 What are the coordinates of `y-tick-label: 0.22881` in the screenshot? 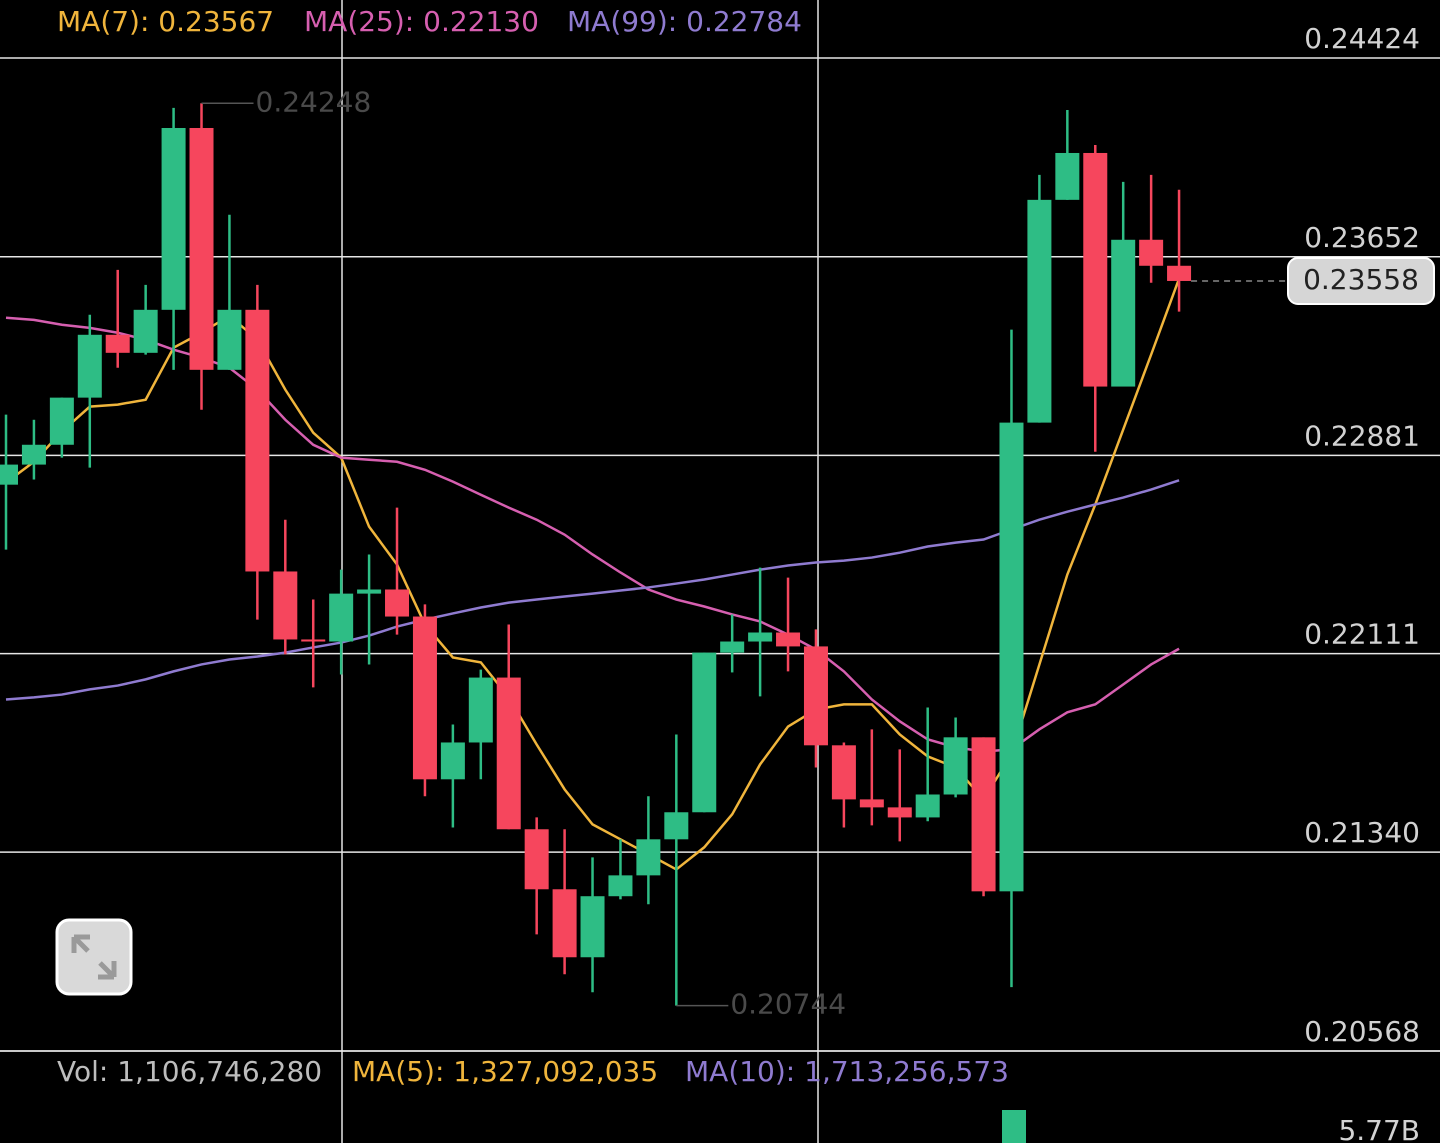 It's located at (1362, 435).